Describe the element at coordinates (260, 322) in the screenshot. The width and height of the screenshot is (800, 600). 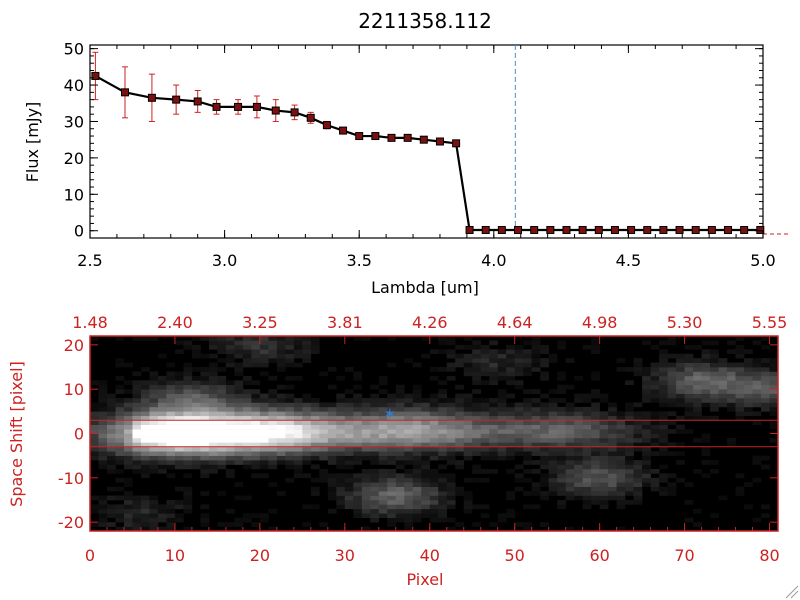
I see `top-tick-label: 3.25` at that location.